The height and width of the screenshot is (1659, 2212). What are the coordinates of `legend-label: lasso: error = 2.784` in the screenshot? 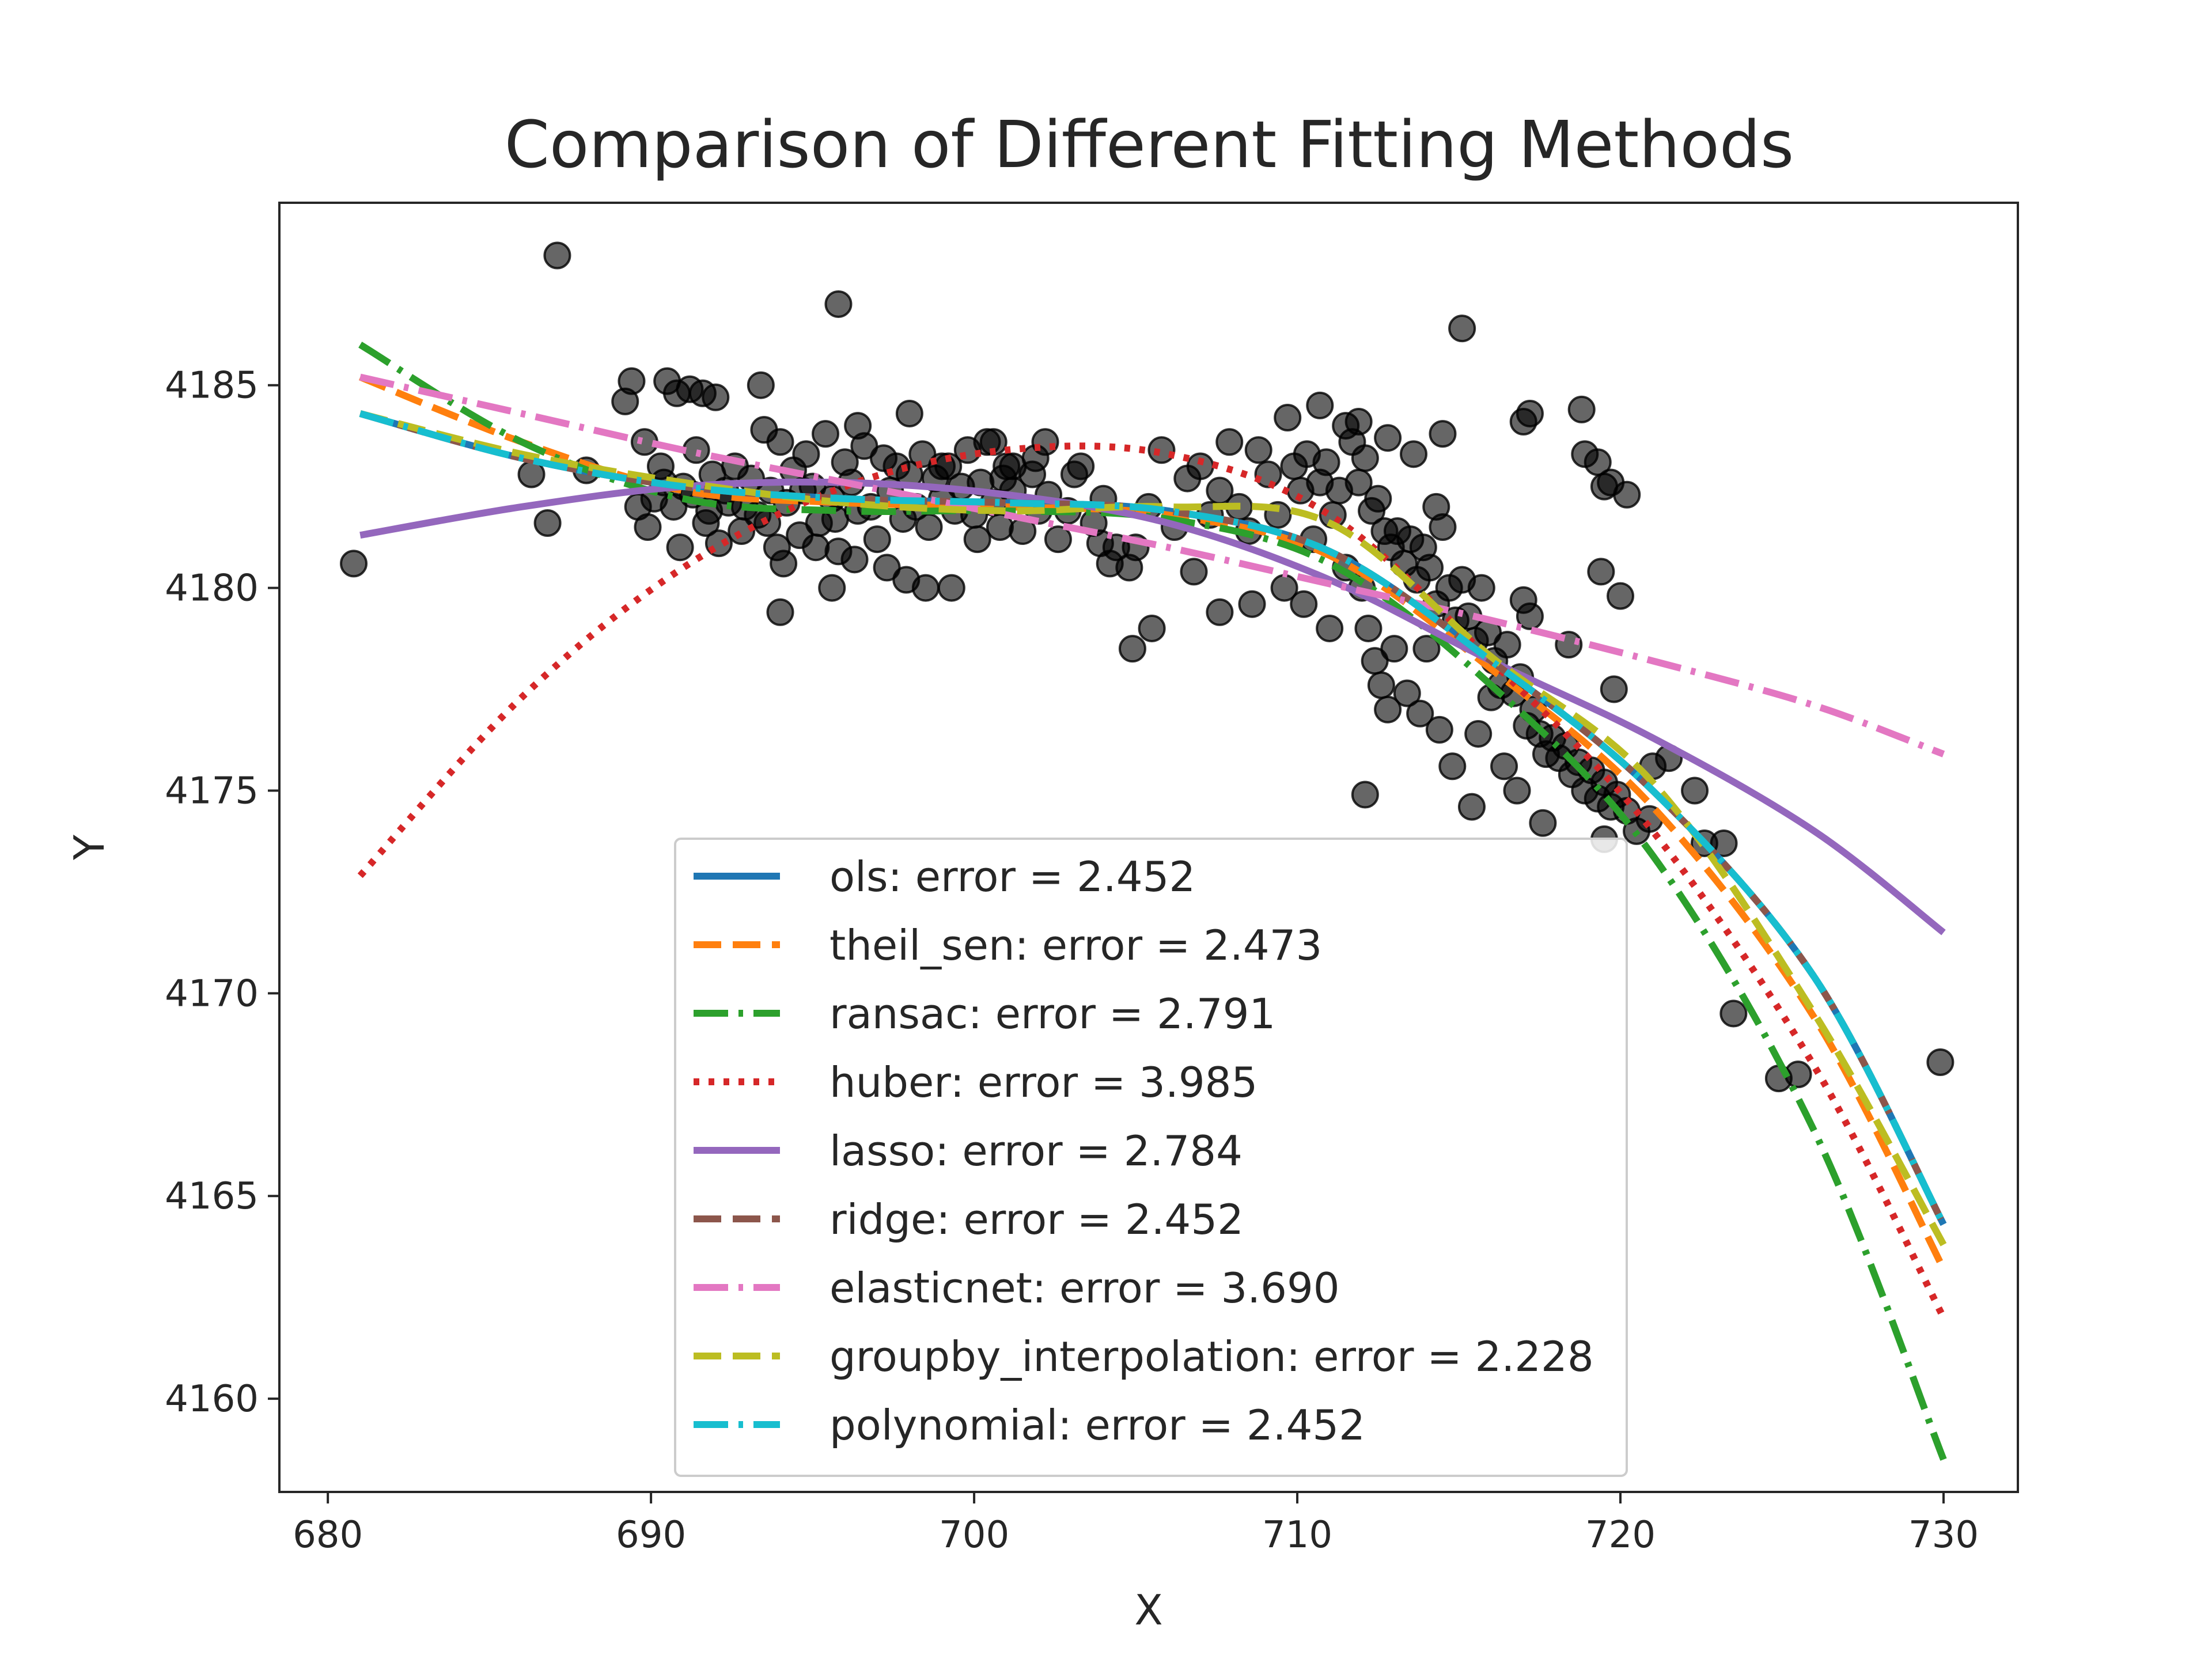 It's located at (1036, 1151).